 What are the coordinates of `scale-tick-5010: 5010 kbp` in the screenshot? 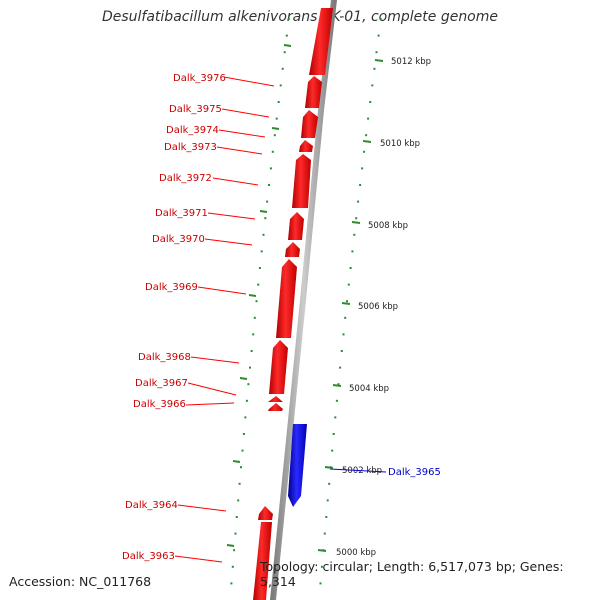 It's located at (400, 144).